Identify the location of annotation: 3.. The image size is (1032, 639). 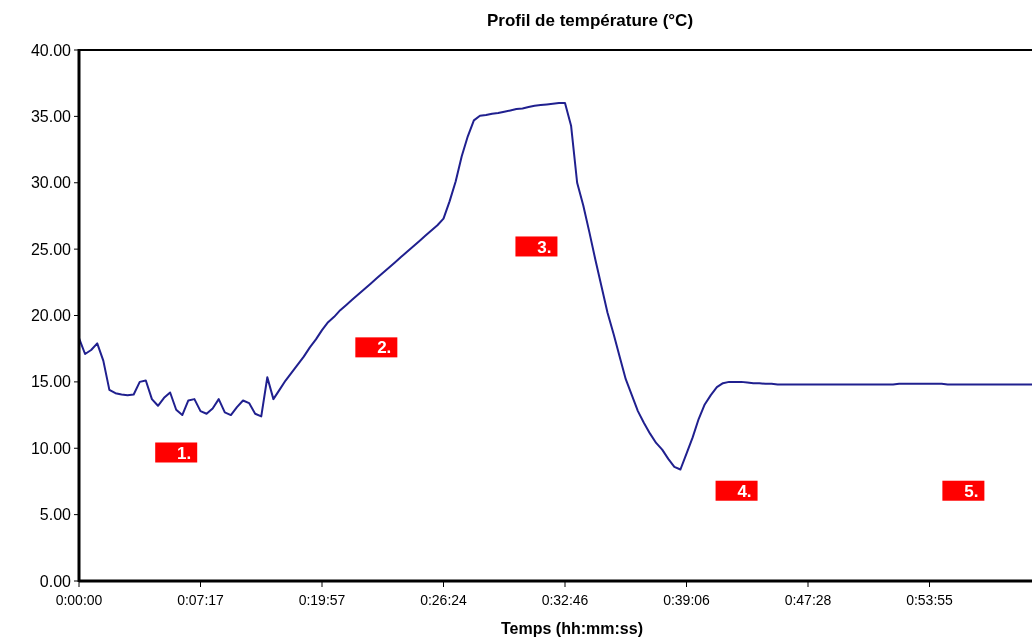
(544, 247).